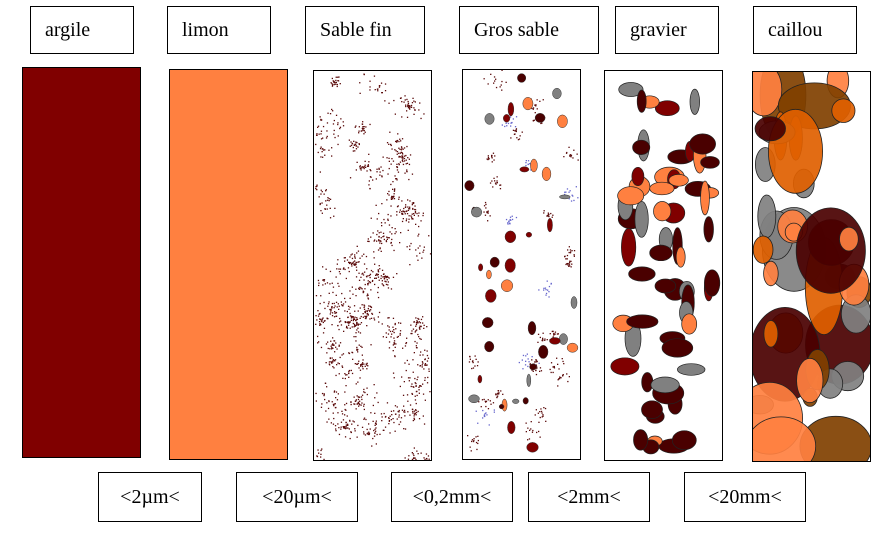 The image size is (878, 535). I want to click on label-argile-text: argile, so click(68, 29).